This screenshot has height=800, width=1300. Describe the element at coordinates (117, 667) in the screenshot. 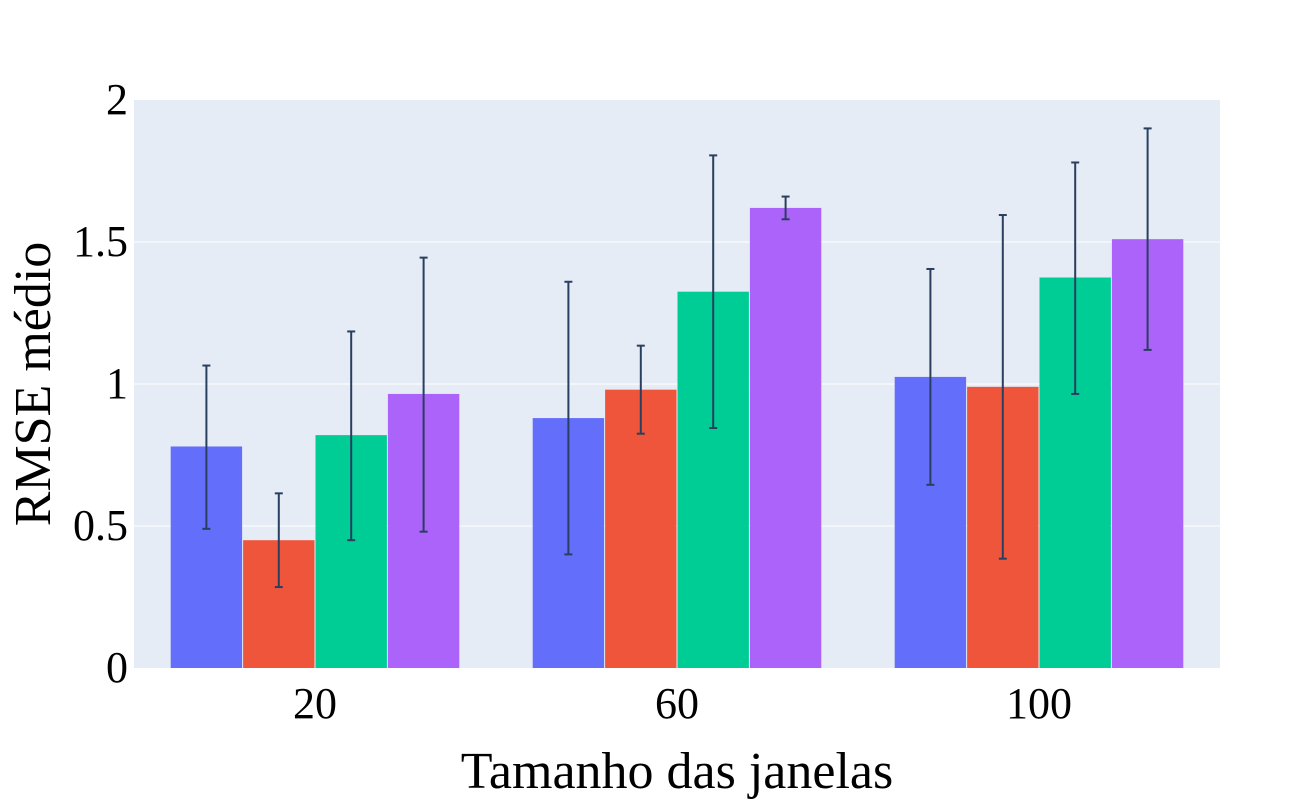

I see `y-tick-label: 0` at that location.